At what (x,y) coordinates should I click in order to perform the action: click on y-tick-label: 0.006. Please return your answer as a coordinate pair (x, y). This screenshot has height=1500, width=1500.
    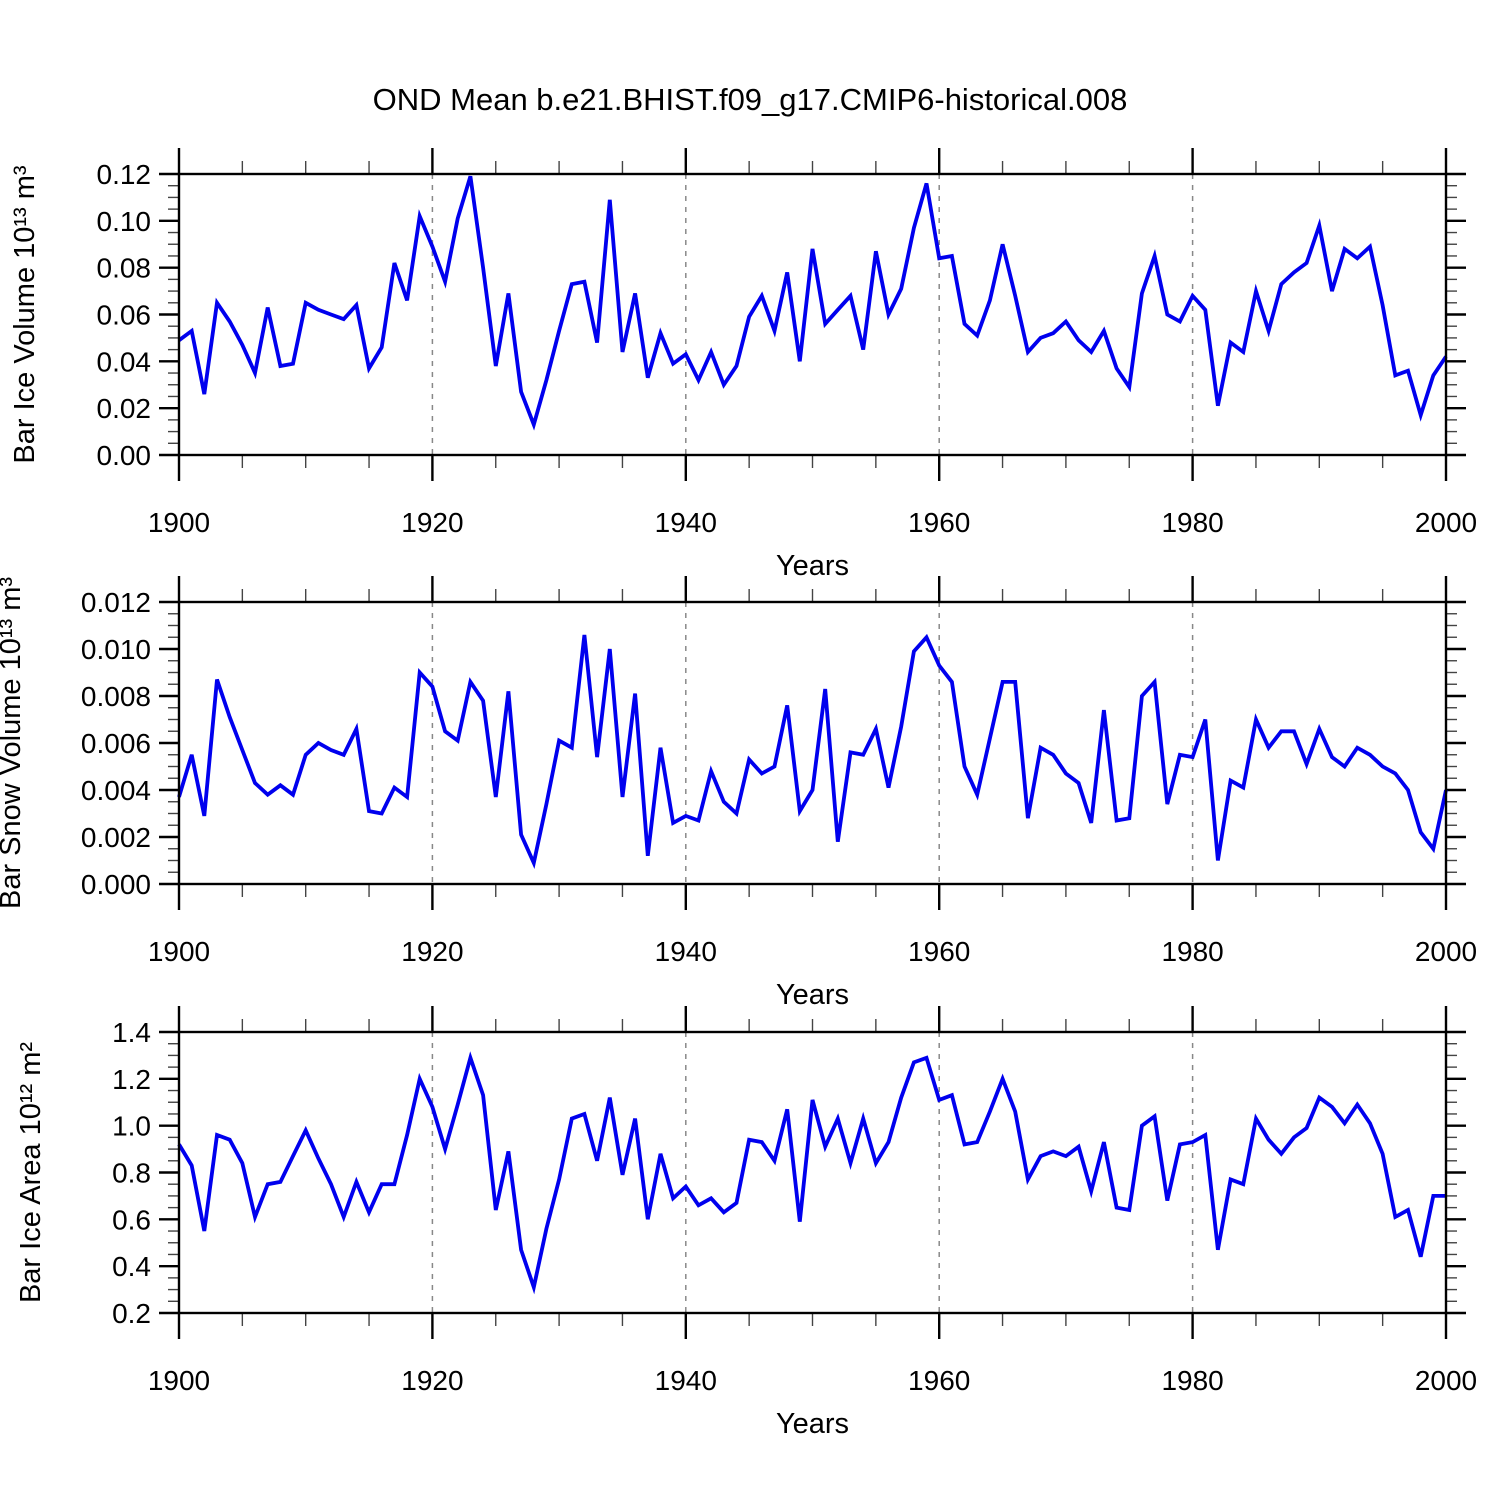
    Looking at the image, I should click on (116, 743).